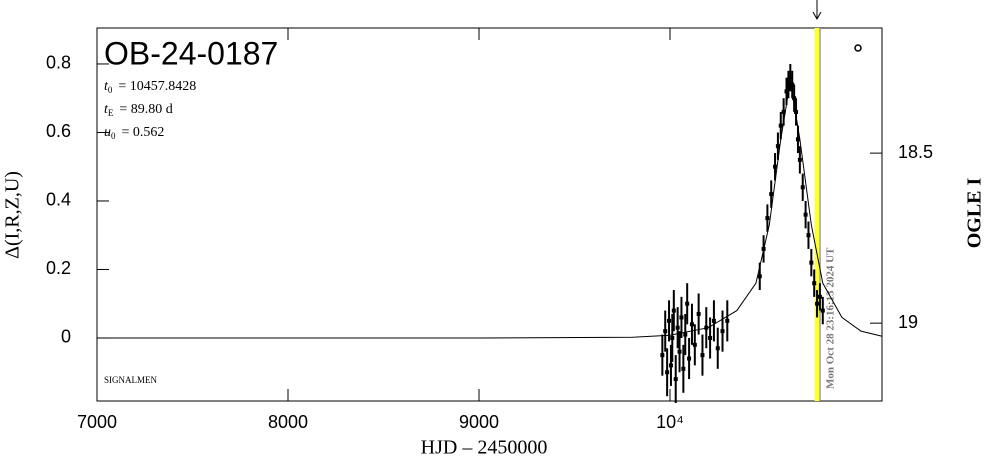 This screenshot has height=459, width=986. I want to click on parameter-value: = 0.562, so click(143, 132).